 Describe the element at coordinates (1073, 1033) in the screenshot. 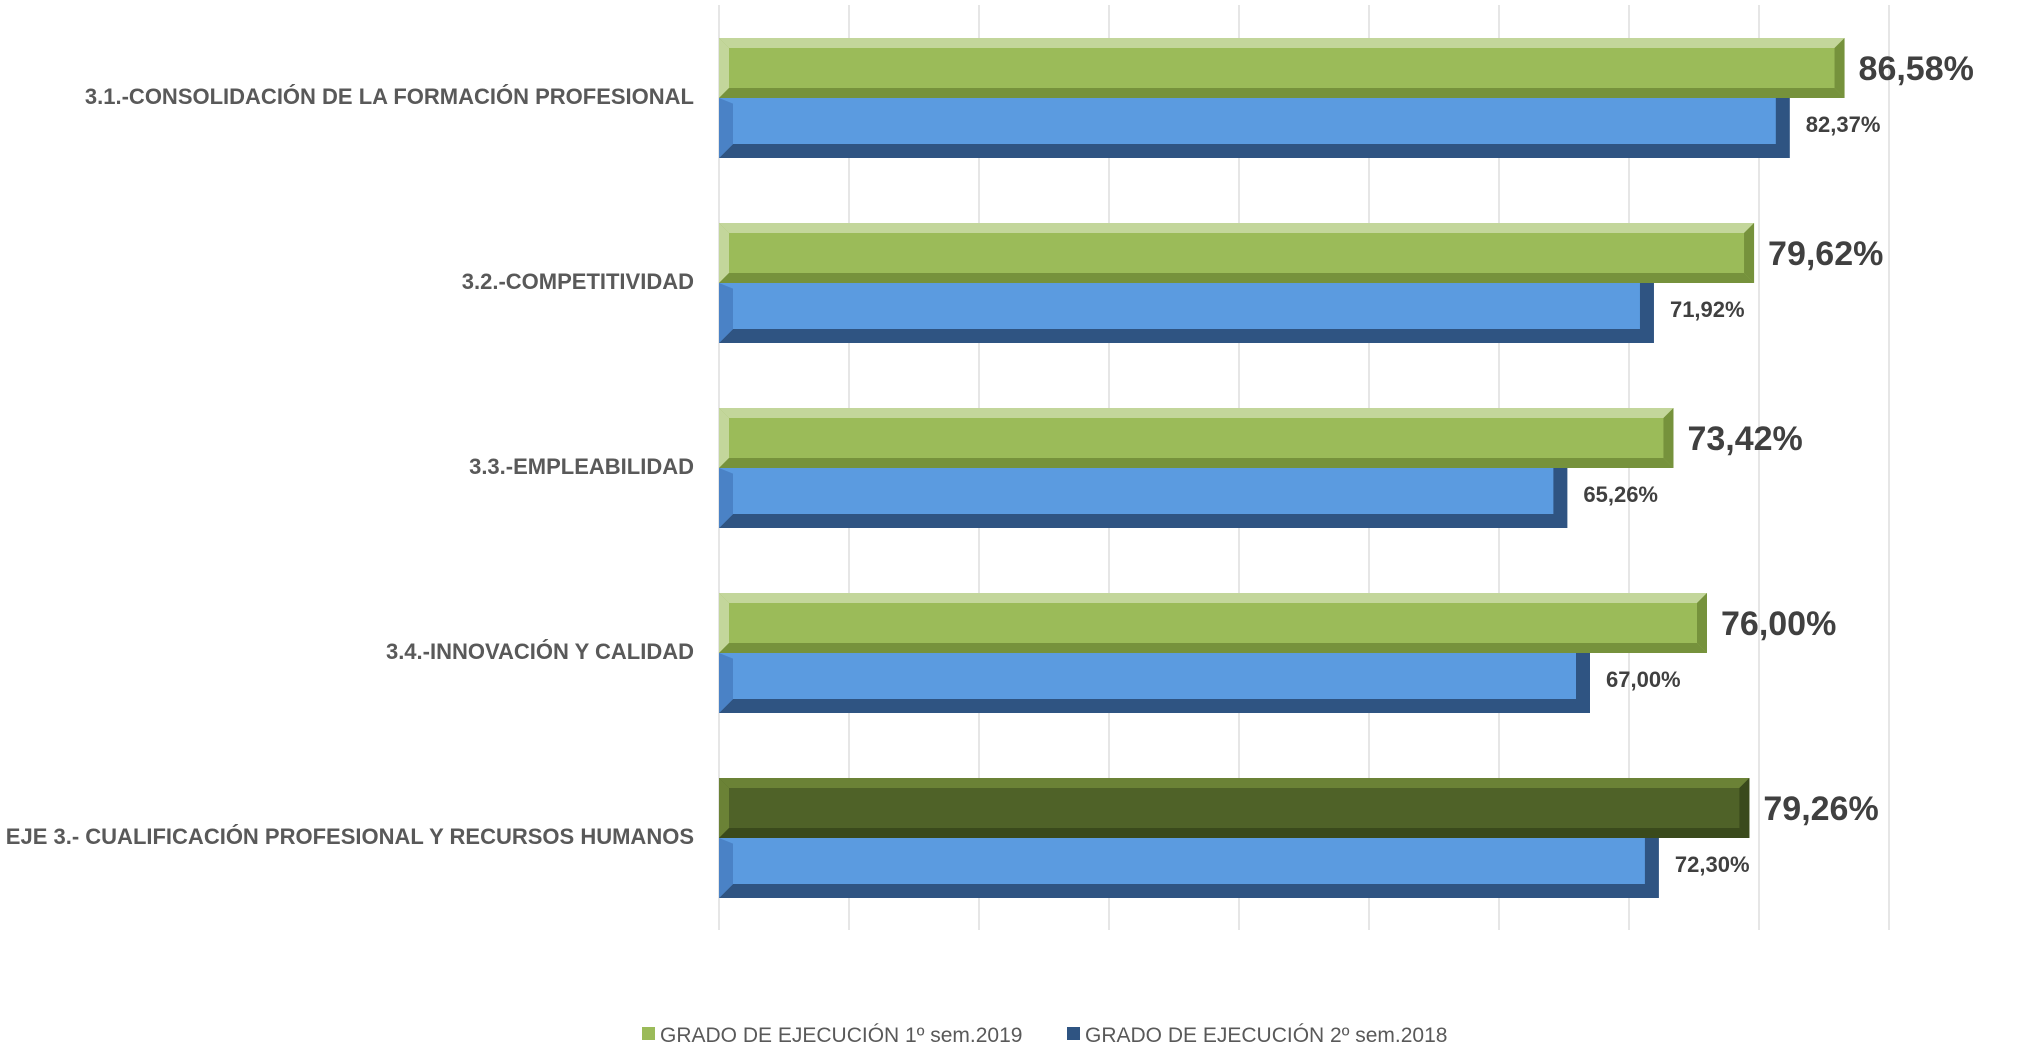

I see `legend-swatch-series2` at that location.